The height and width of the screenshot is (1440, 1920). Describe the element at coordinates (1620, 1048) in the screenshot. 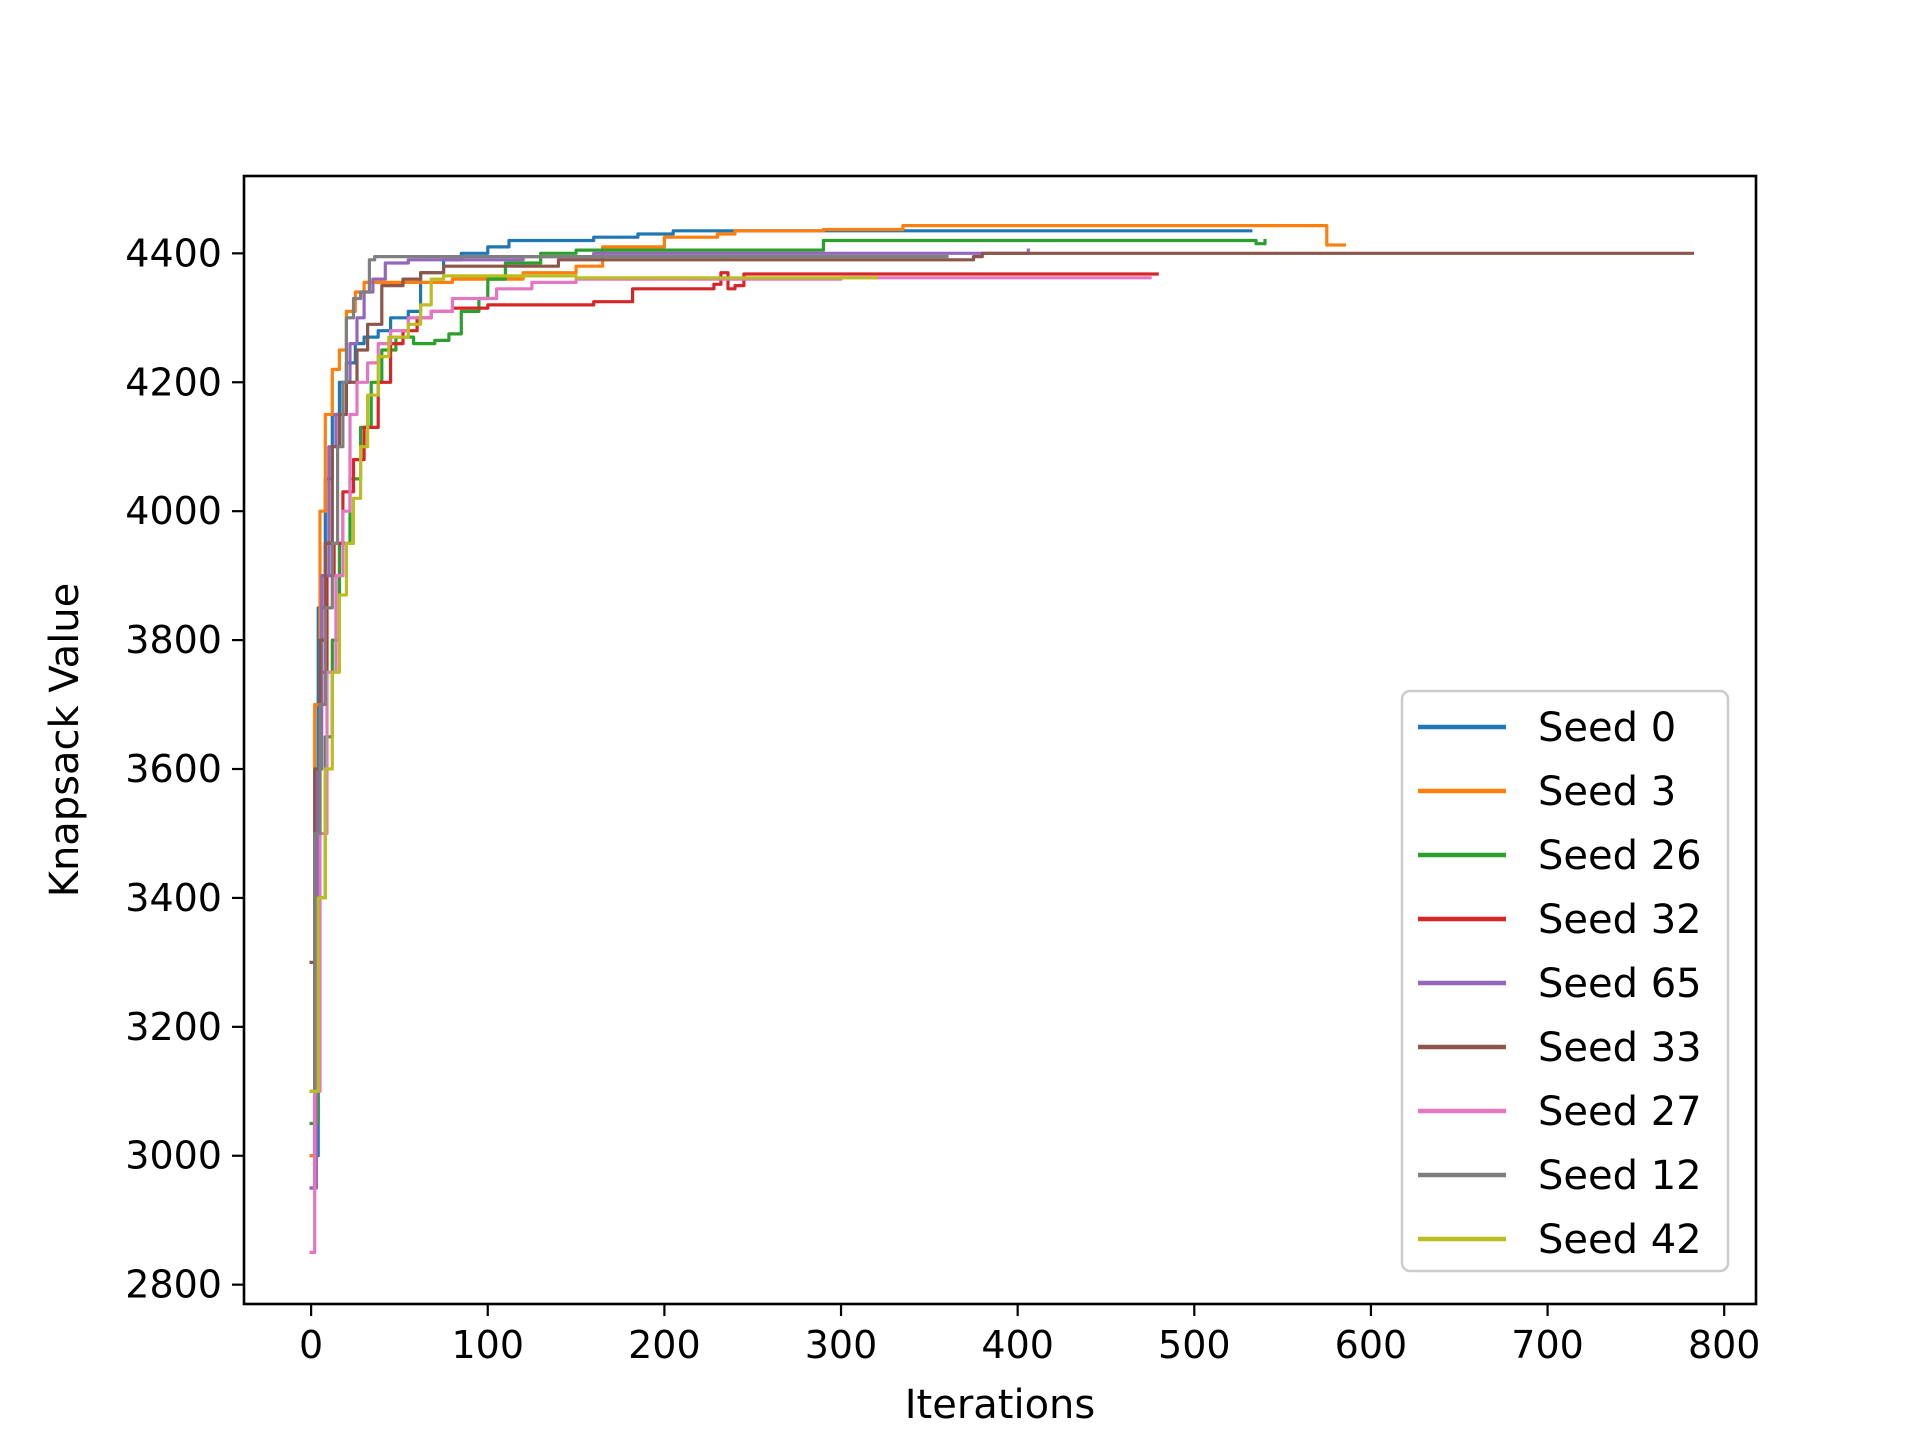

I see `legend-label: Seed 33` at that location.